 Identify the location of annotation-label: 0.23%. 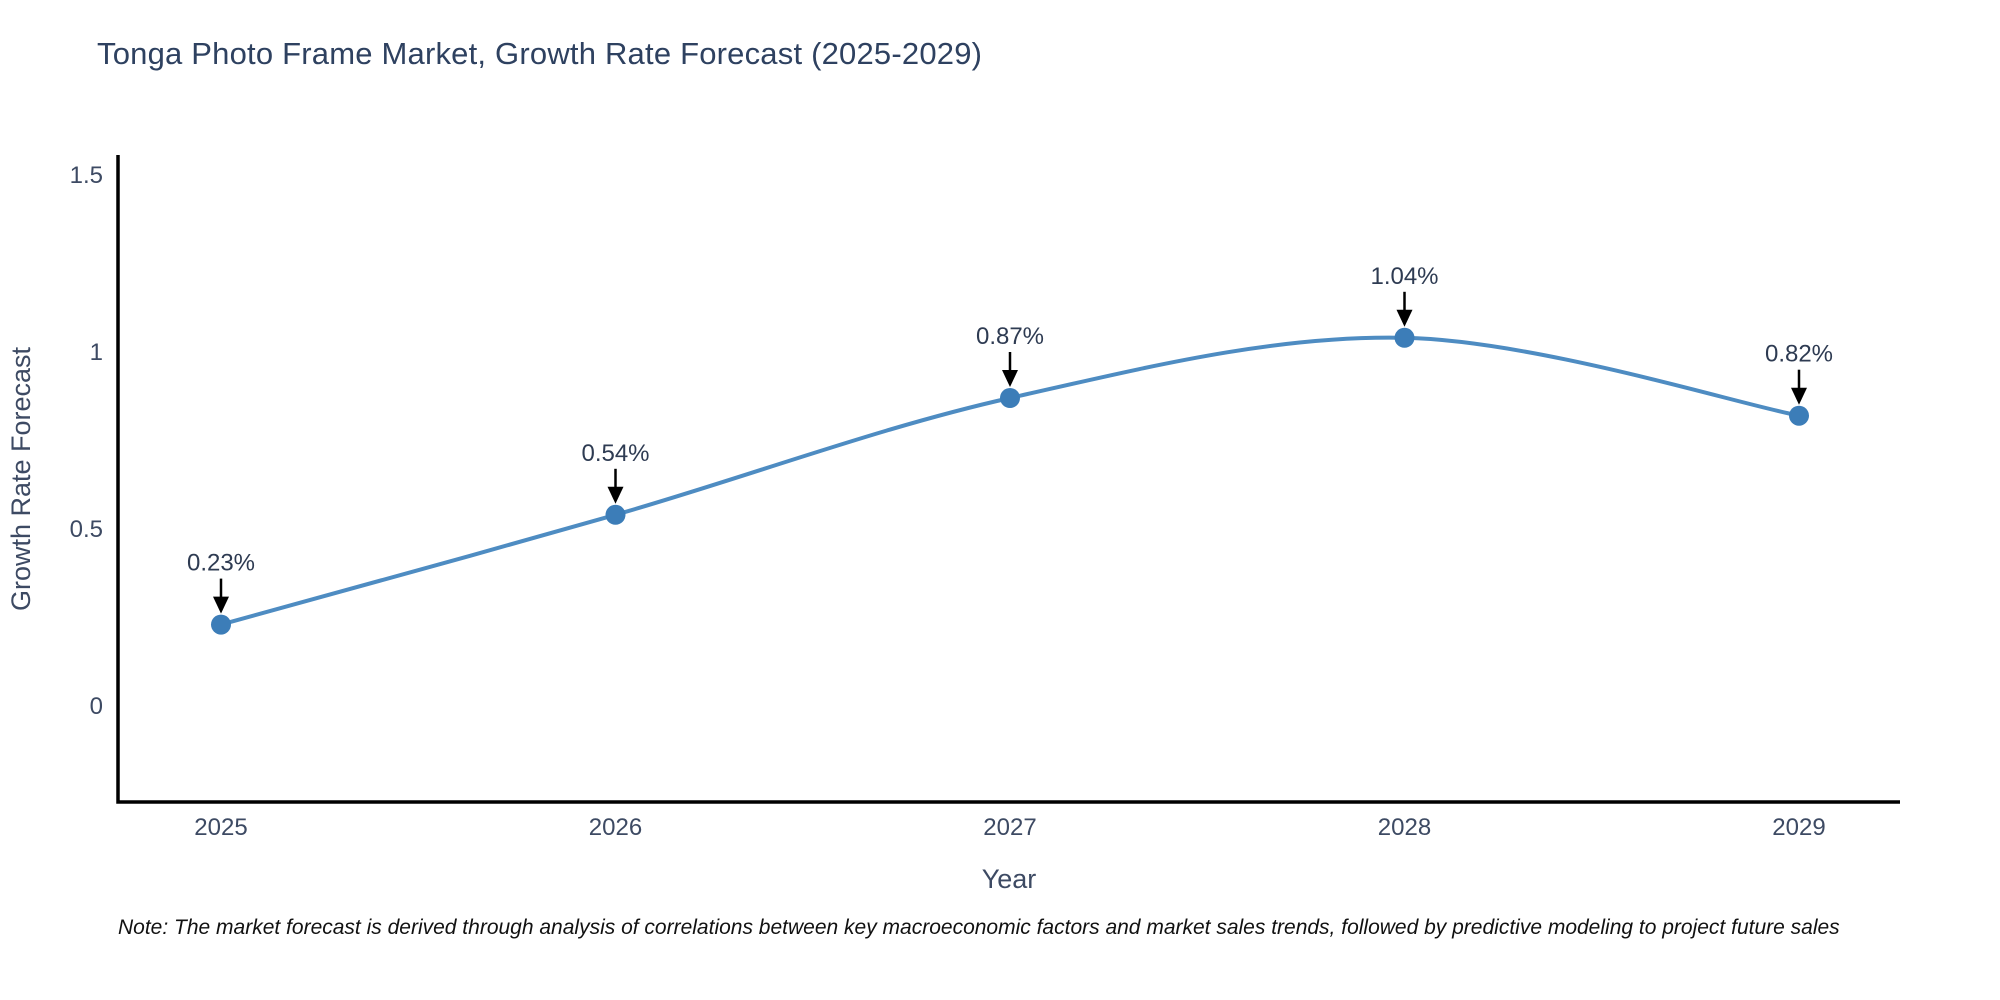
(221, 563).